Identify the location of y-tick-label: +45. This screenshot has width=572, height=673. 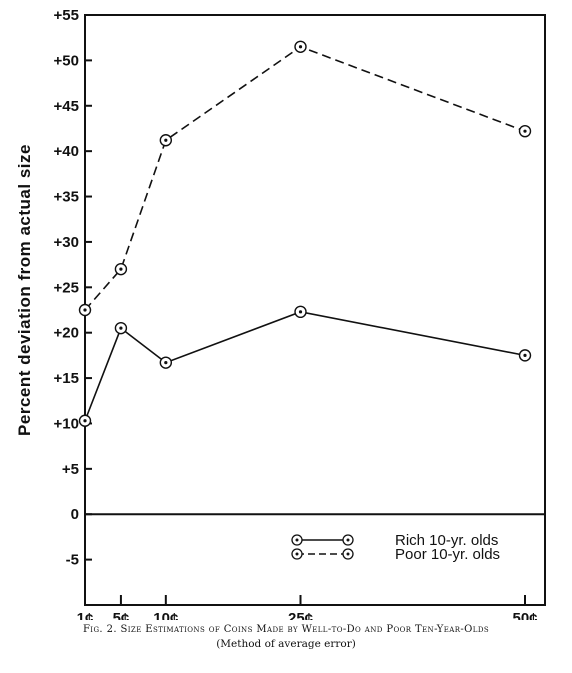
(66, 106).